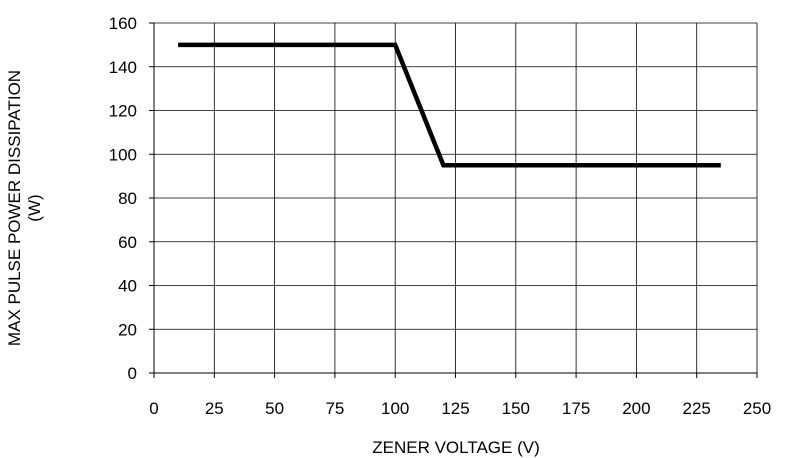  What do you see at coordinates (456, 447) in the screenshot?
I see `x-axis-title: ZENER VOLTAGE (V)` at bounding box center [456, 447].